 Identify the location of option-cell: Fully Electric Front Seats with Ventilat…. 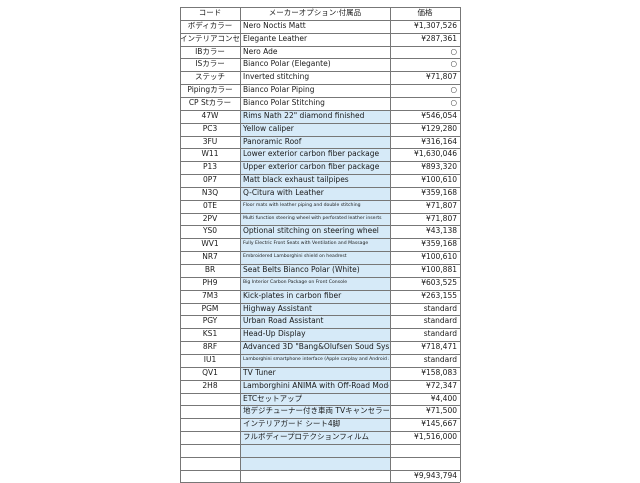
(306, 244).